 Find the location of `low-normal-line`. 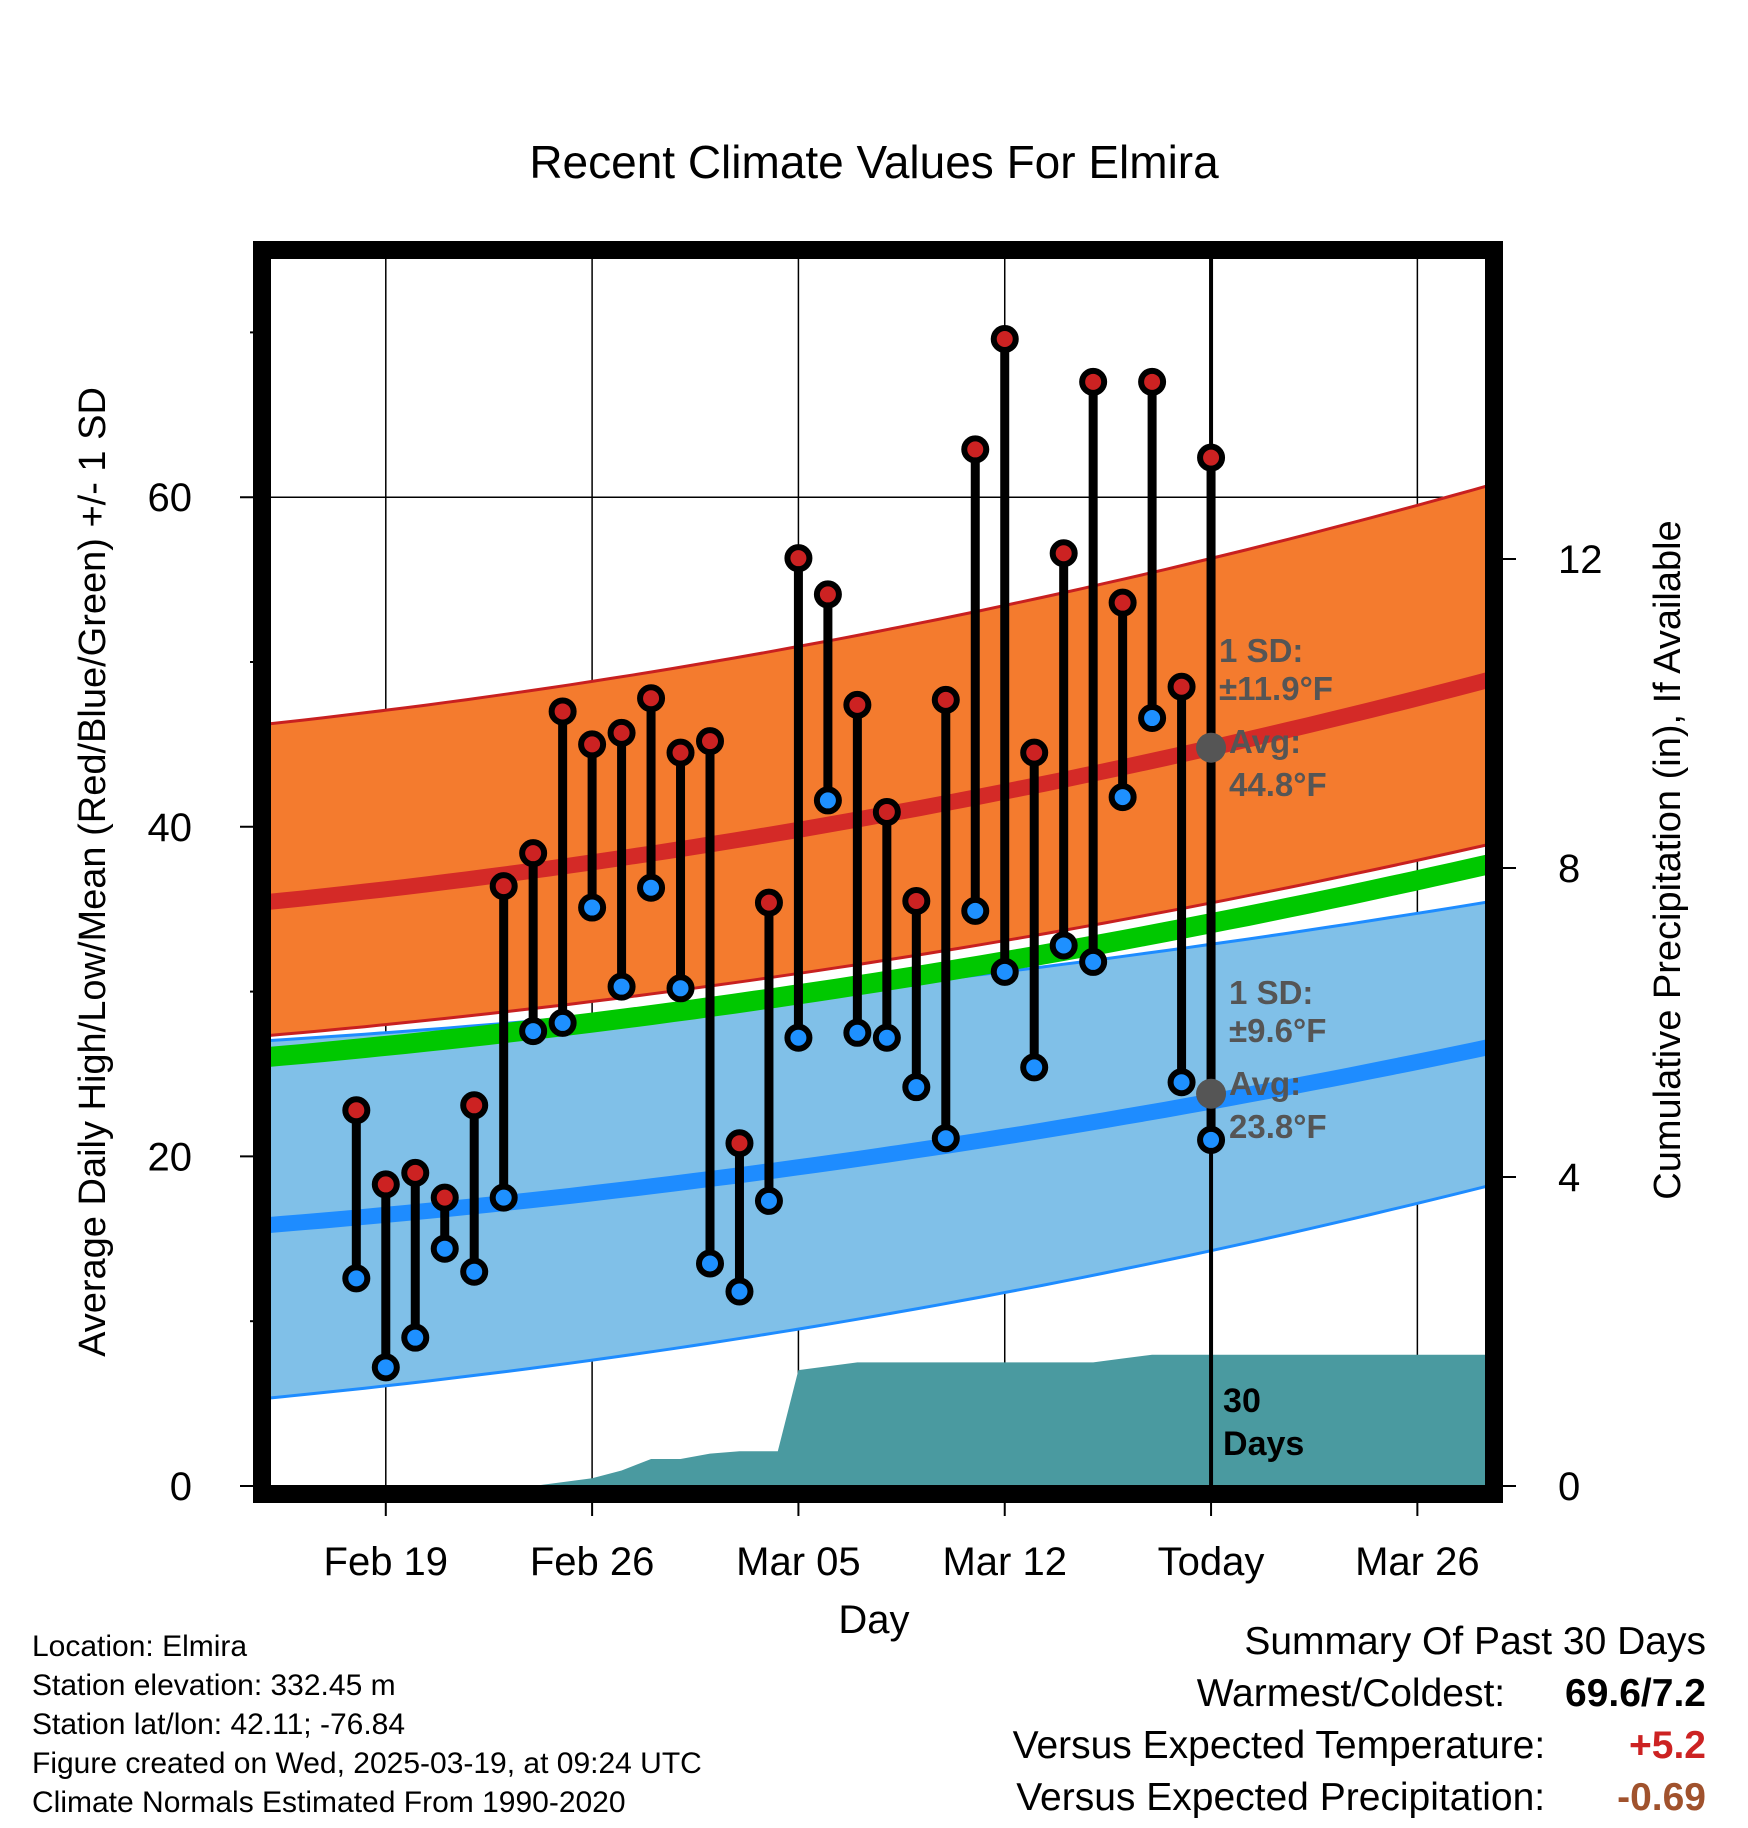

low-normal-line is located at coordinates (878, 1136).